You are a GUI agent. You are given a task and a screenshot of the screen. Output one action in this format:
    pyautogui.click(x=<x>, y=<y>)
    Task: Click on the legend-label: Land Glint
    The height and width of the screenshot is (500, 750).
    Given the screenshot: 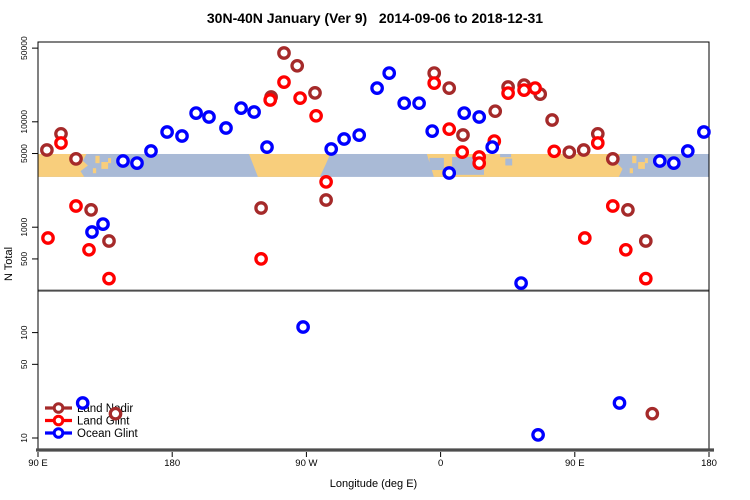 What is the action you would take?
    pyautogui.click(x=103, y=422)
    